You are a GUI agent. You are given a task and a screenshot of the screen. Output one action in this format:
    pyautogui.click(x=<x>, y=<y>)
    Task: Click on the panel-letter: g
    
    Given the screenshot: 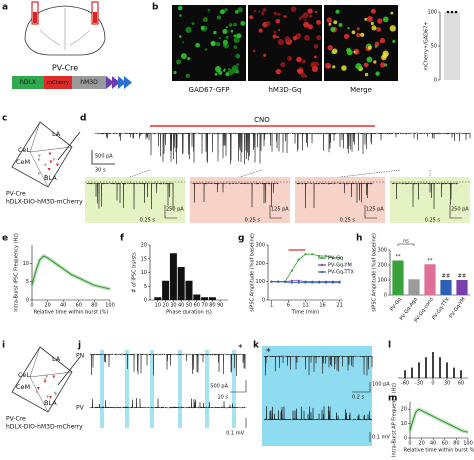 What is the action you would take?
    pyautogui.click(x=241, y=239)
    